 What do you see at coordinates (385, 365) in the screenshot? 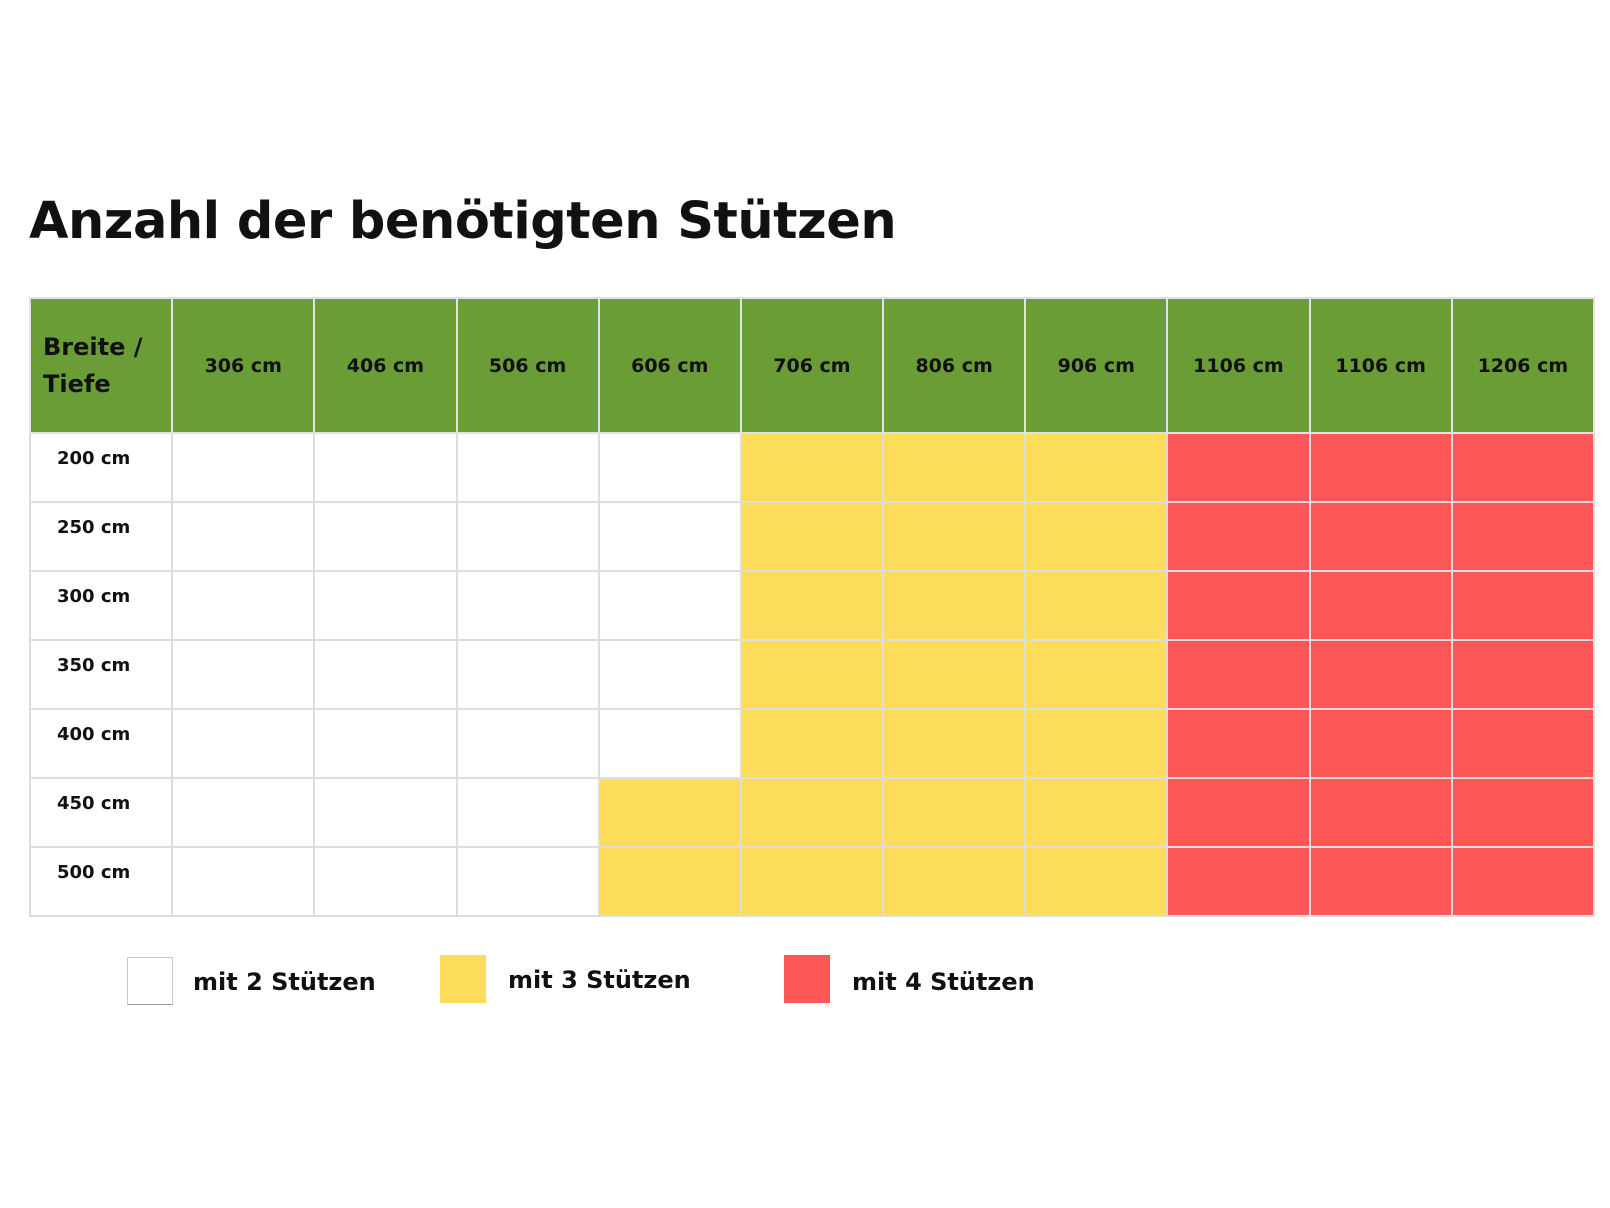
I see `column-header: 406 cm` at bounding box center [385, 365].